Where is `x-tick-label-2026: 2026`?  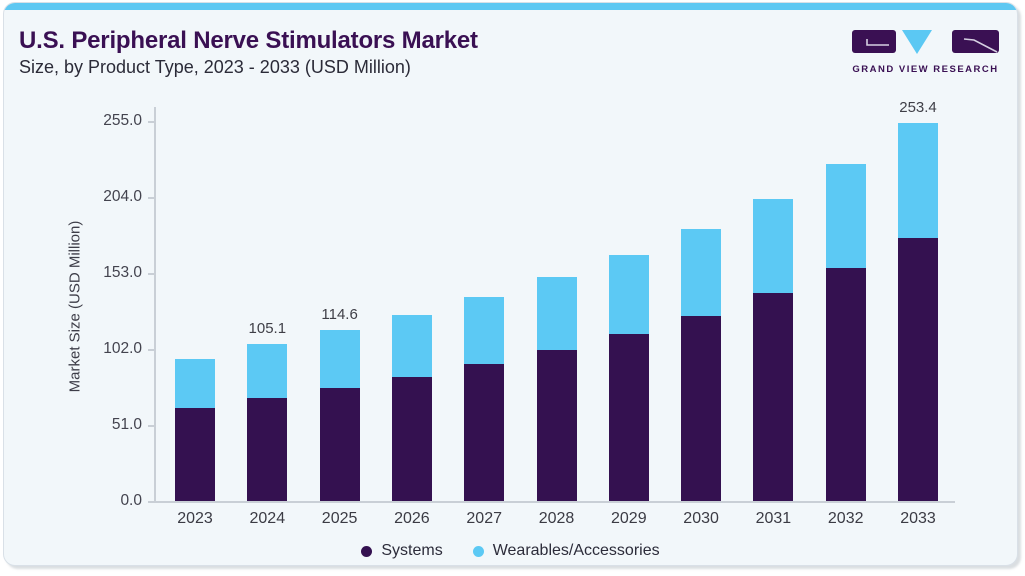
x-tick-label-2026: 2026 is located at coordinates (412, 518).